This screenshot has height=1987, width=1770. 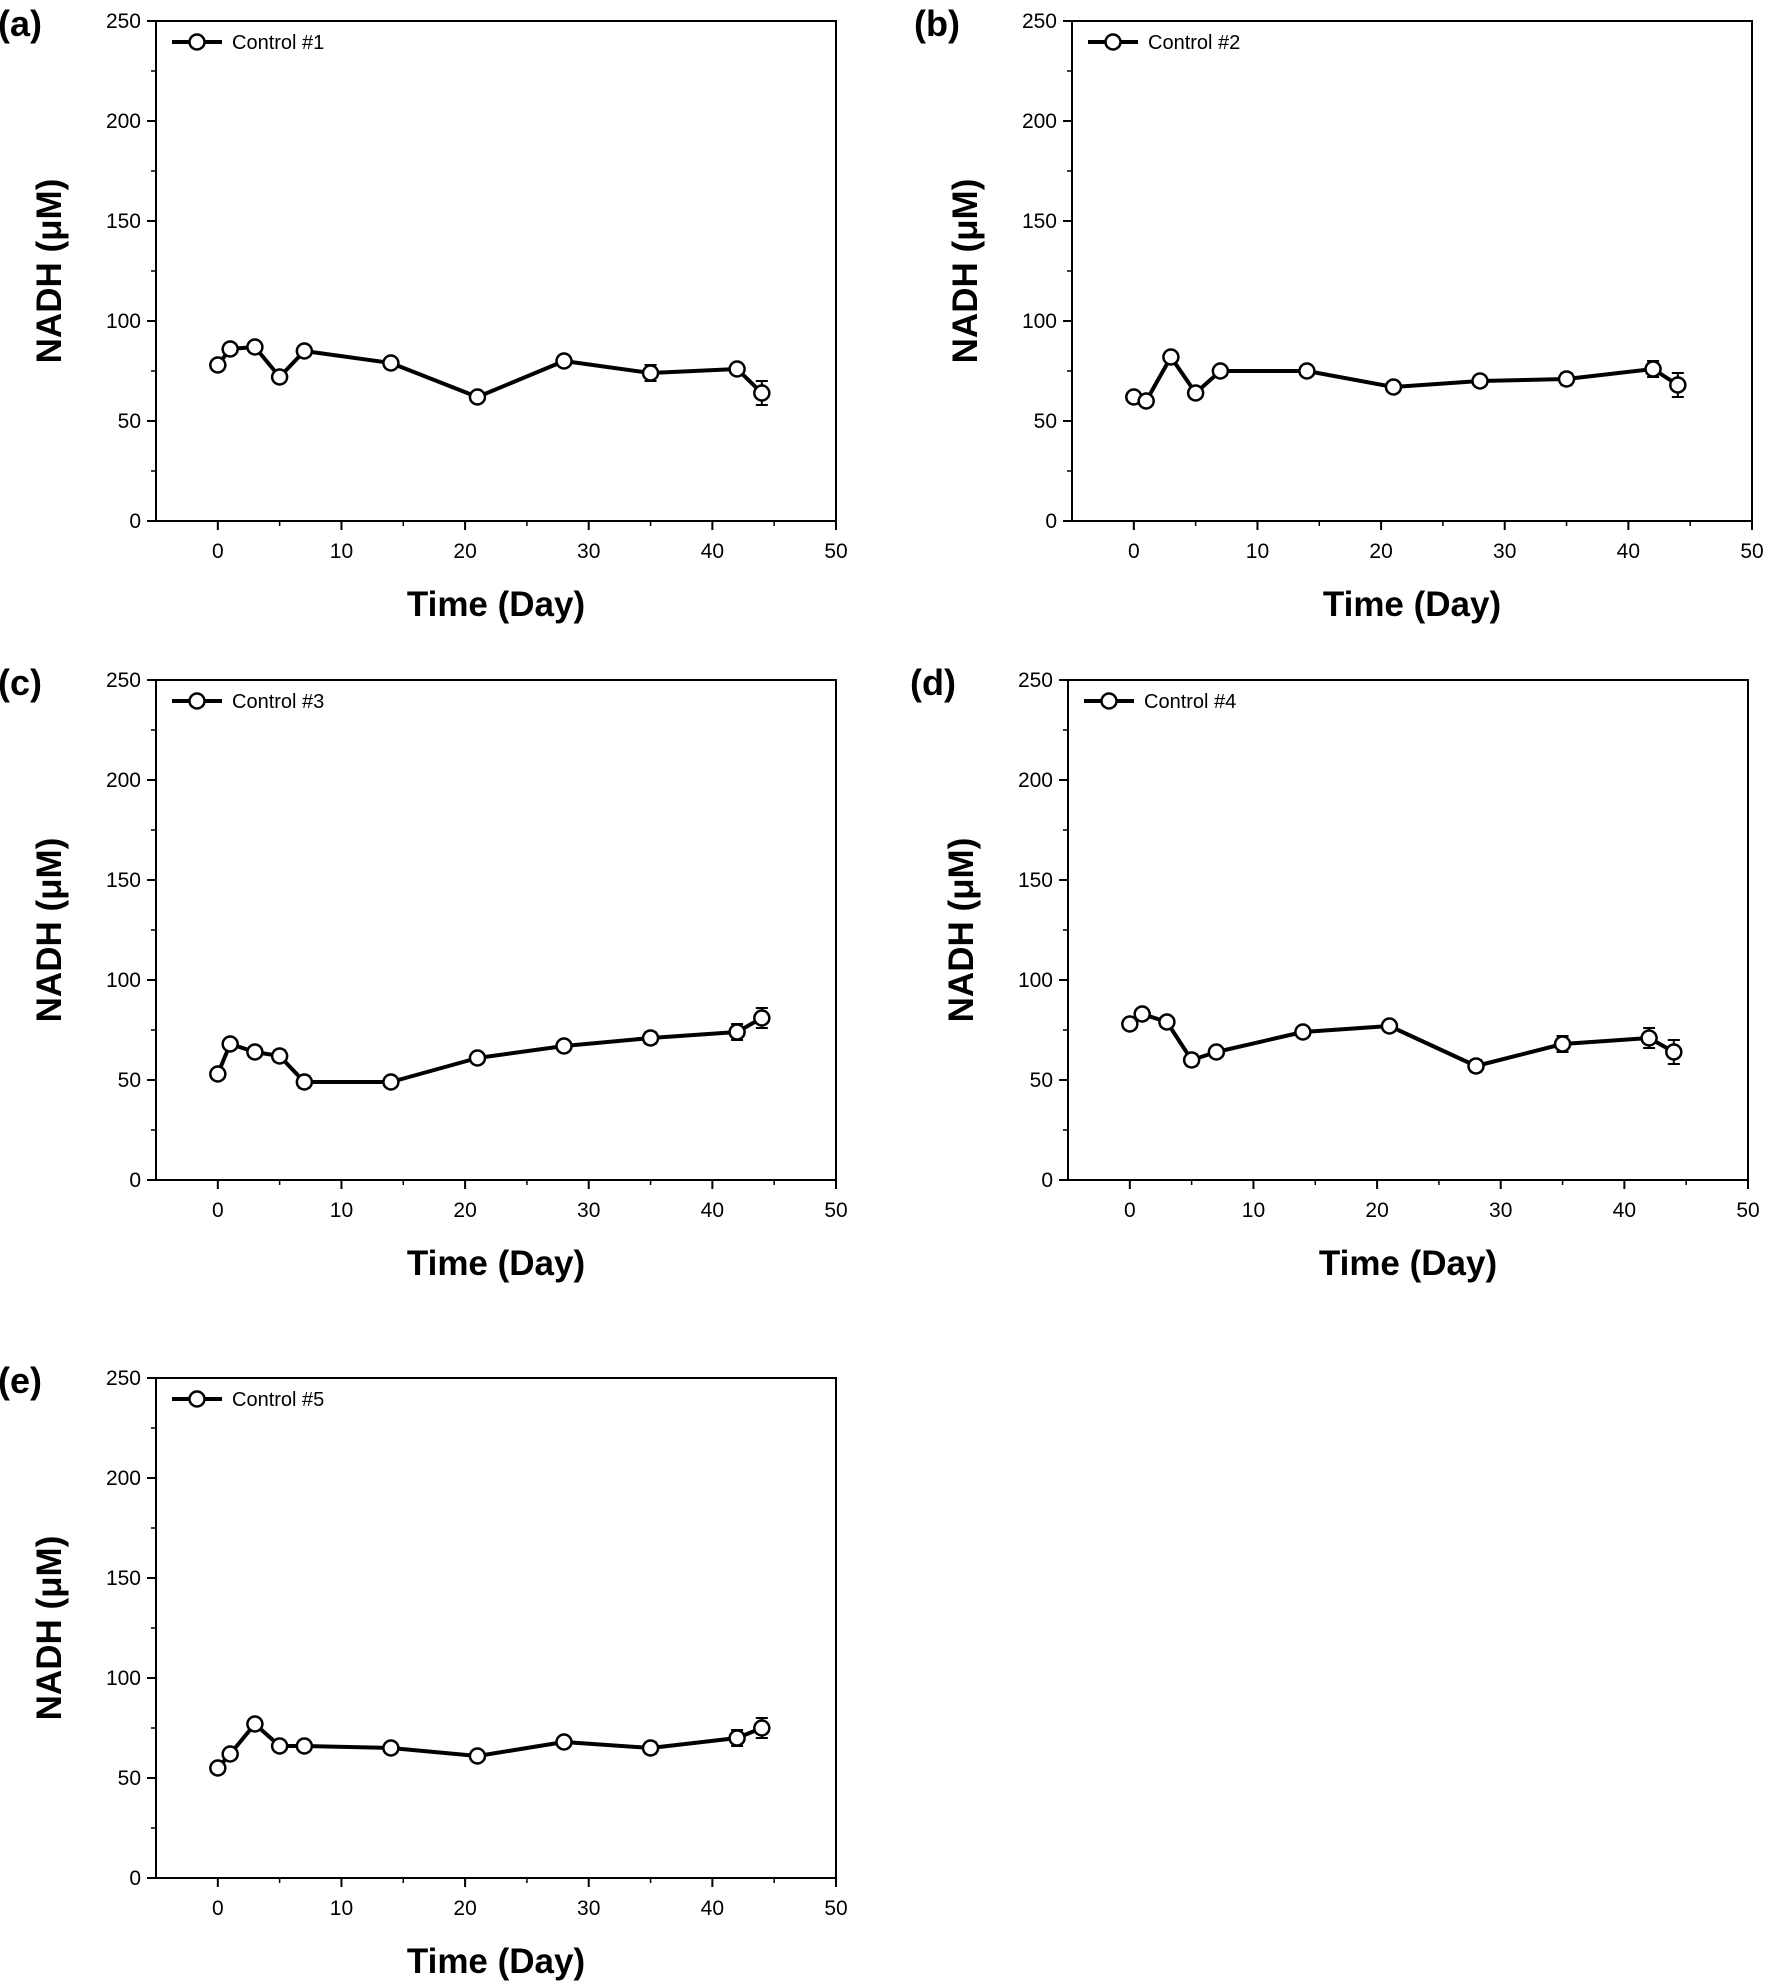 I want to click on series-line, so click(x=1406, y=379).